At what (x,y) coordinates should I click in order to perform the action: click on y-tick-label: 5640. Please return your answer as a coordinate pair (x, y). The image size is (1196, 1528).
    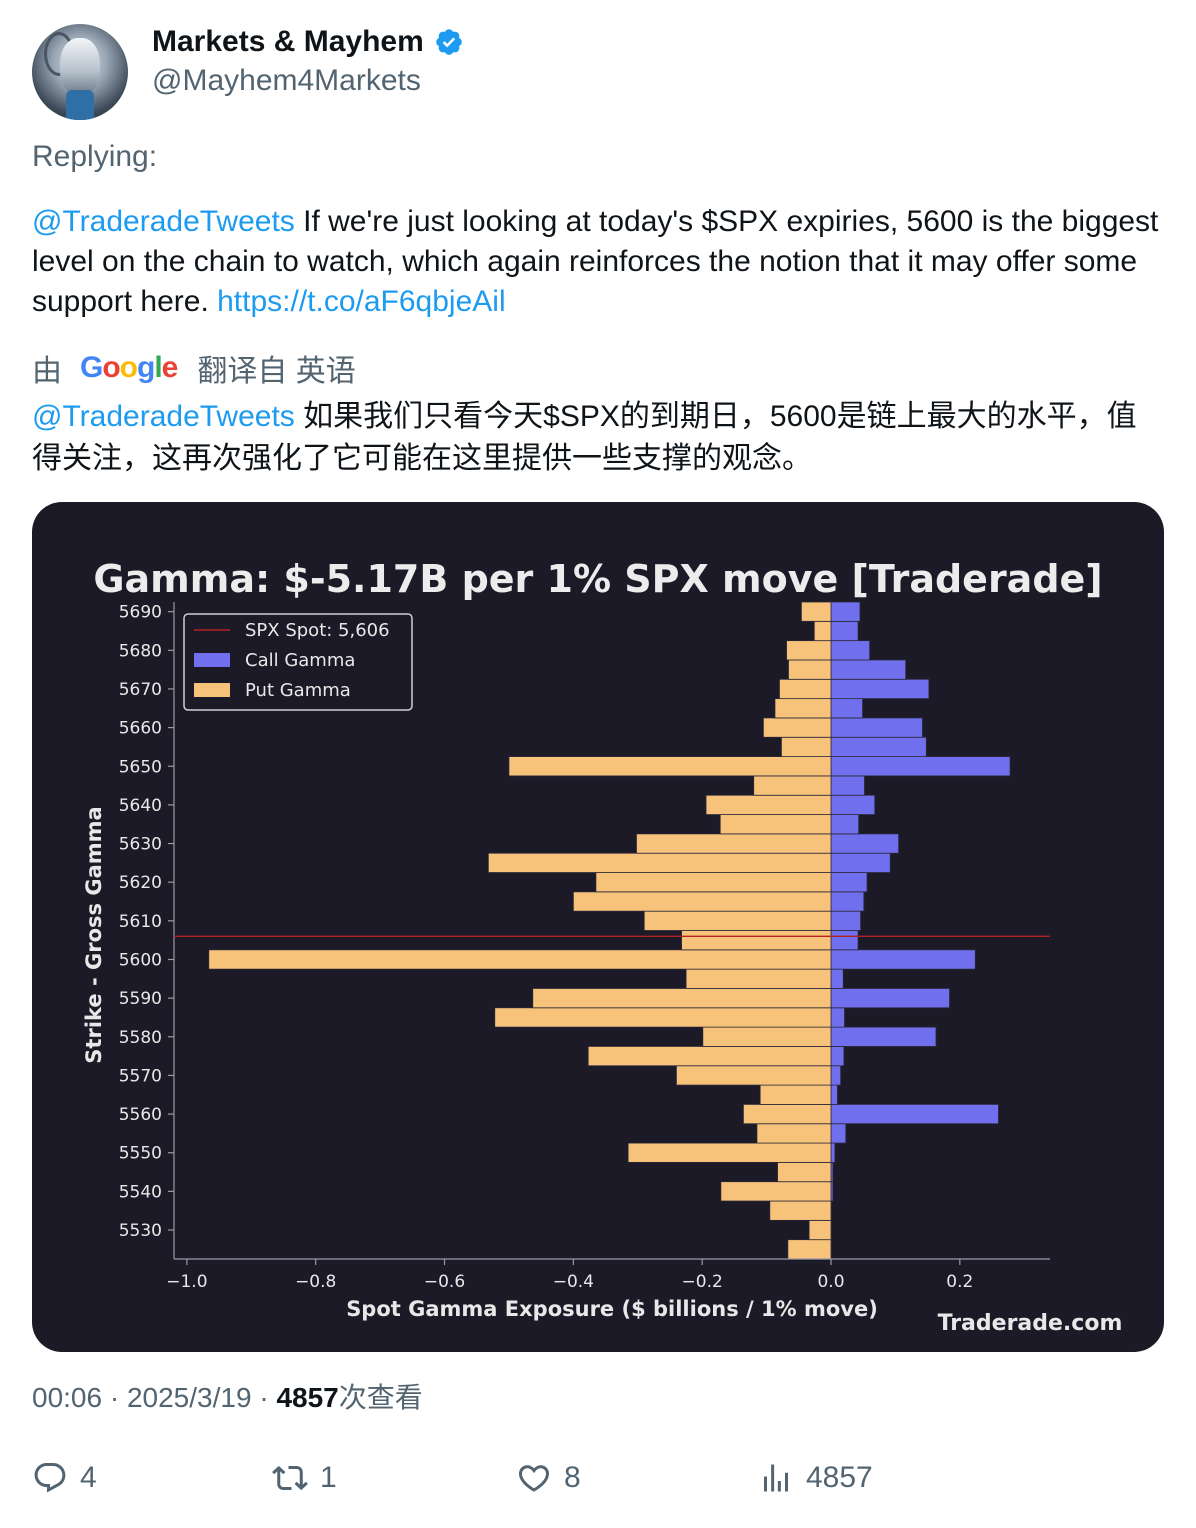
    Looking at the image, I should click on (140, 806).